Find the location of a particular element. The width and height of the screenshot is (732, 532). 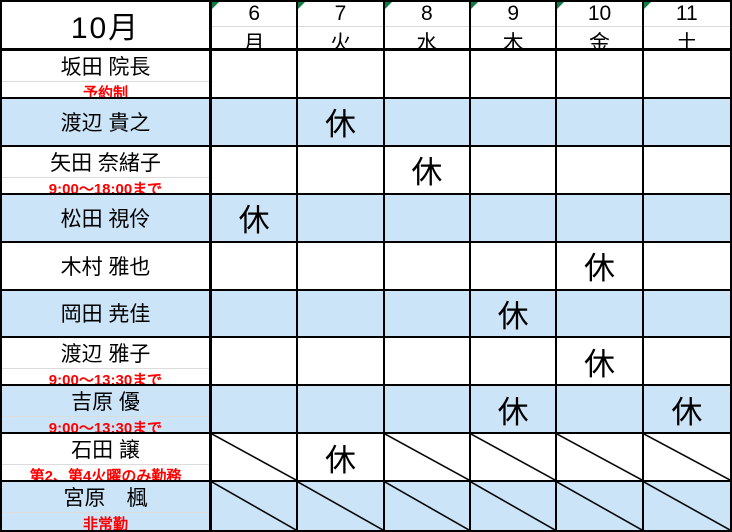

day-number: 6 is located at coordinates (254, 14).